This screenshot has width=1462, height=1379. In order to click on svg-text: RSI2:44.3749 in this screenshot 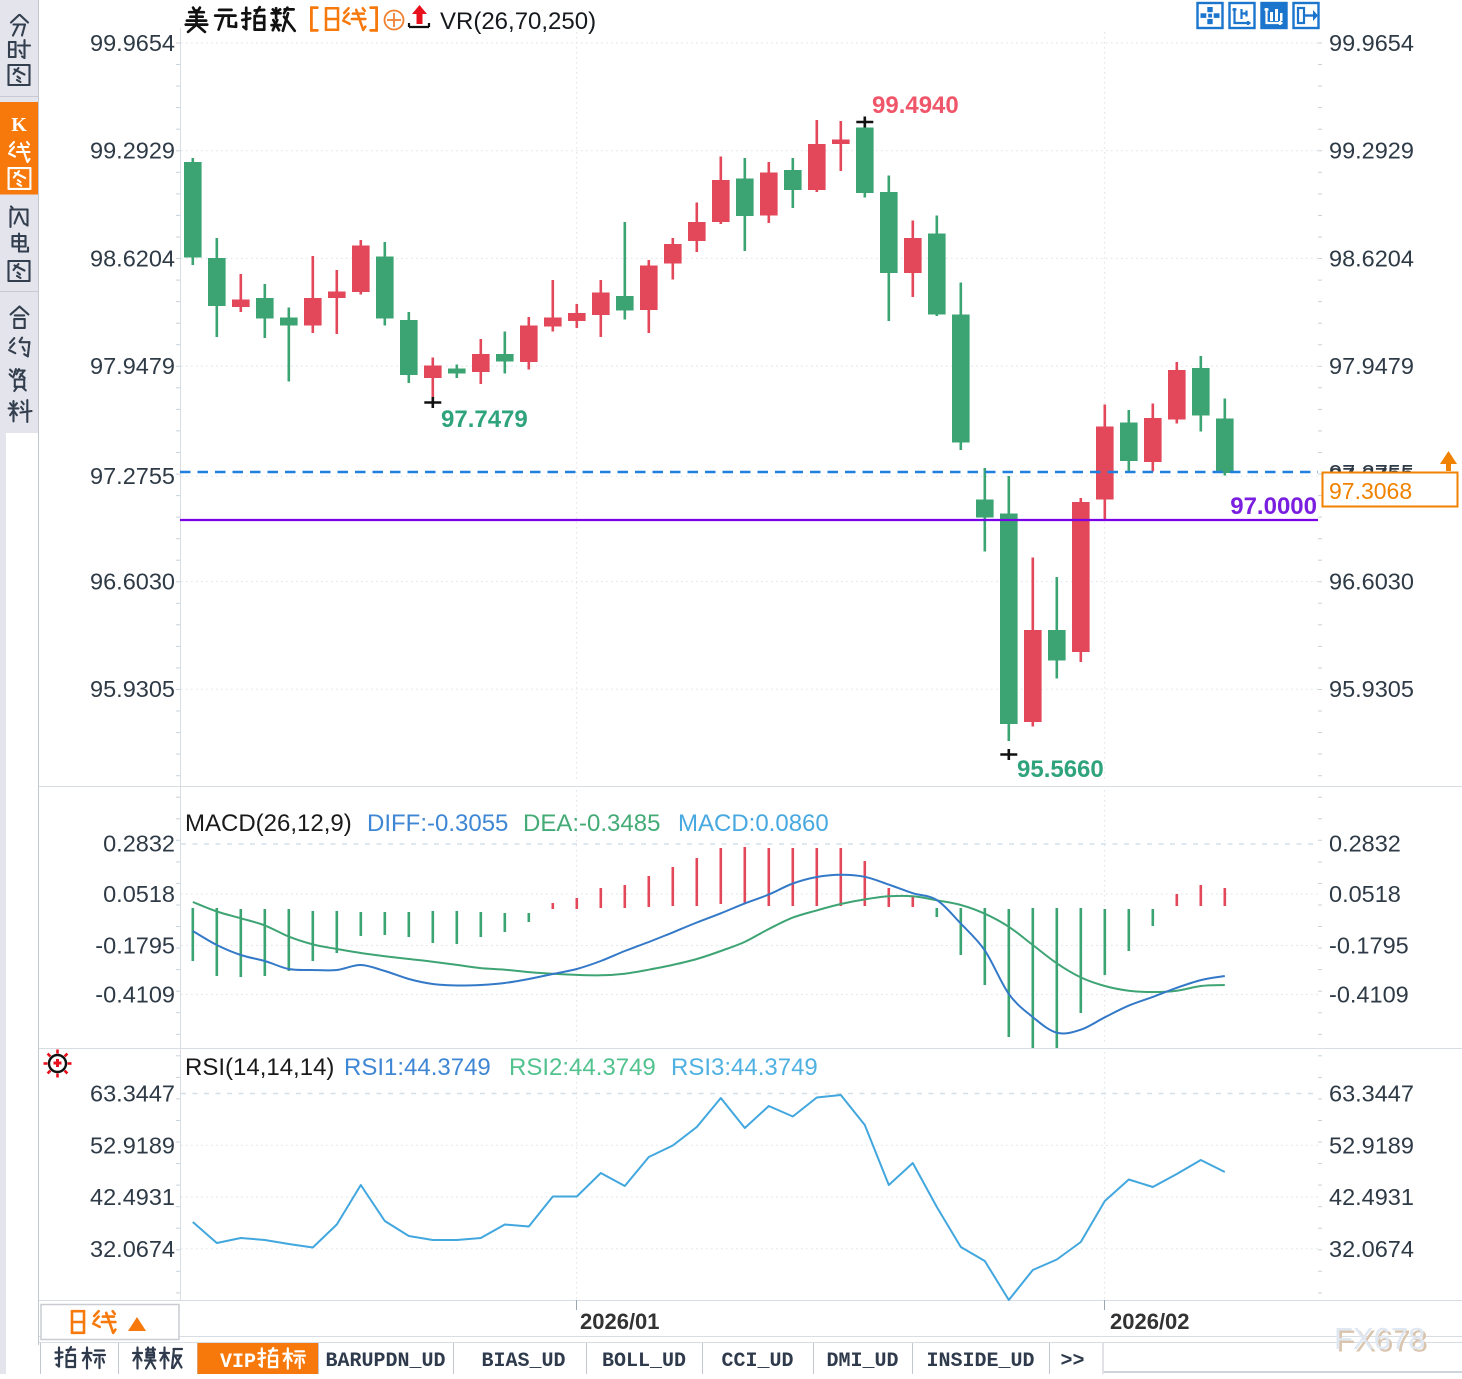, I will do `click(582, 1067)`.